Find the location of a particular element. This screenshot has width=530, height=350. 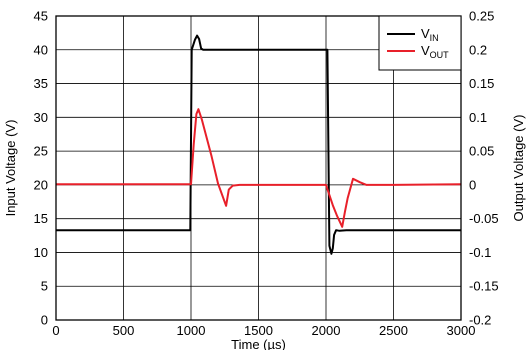

y-left-tick-label: 15 is located at coordinates (41, 218).